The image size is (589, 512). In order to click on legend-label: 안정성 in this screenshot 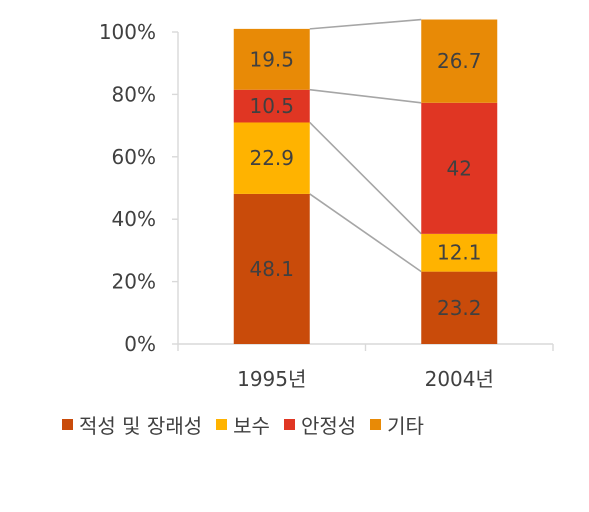, I will do `click(328, 426)`.